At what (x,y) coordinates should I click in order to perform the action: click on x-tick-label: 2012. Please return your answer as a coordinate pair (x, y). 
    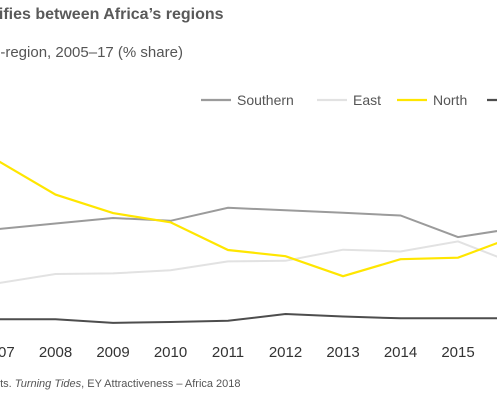
    Looking at the image, I should click on (285, 352).